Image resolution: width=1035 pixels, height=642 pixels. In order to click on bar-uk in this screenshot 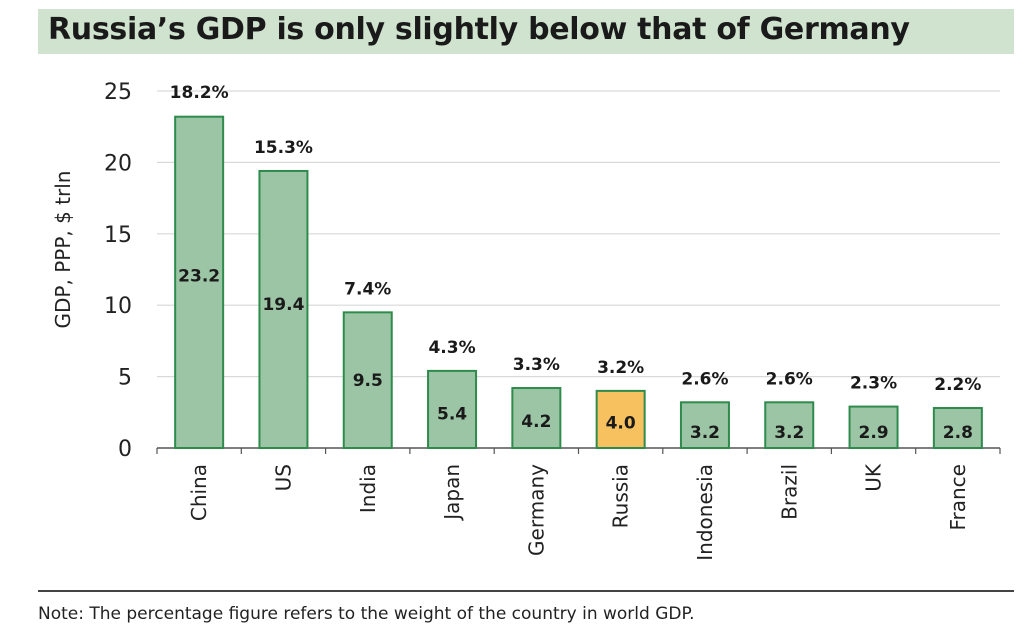, I will do `click(873, 427)`.